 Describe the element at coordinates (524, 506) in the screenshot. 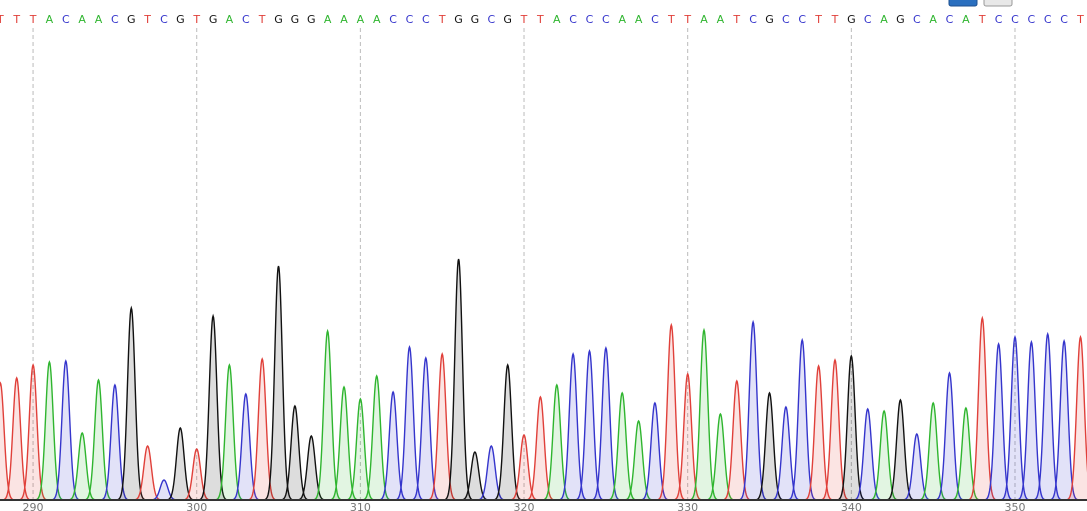

I see `x-tick-label: 320` at that location.